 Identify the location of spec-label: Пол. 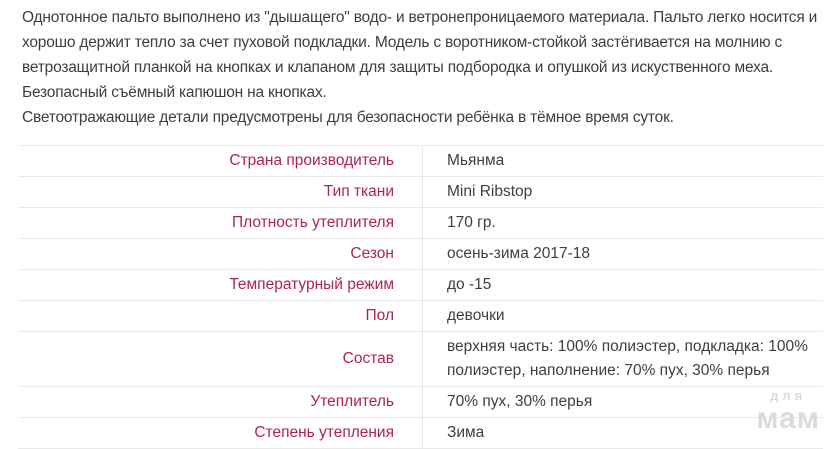
(220, 316).